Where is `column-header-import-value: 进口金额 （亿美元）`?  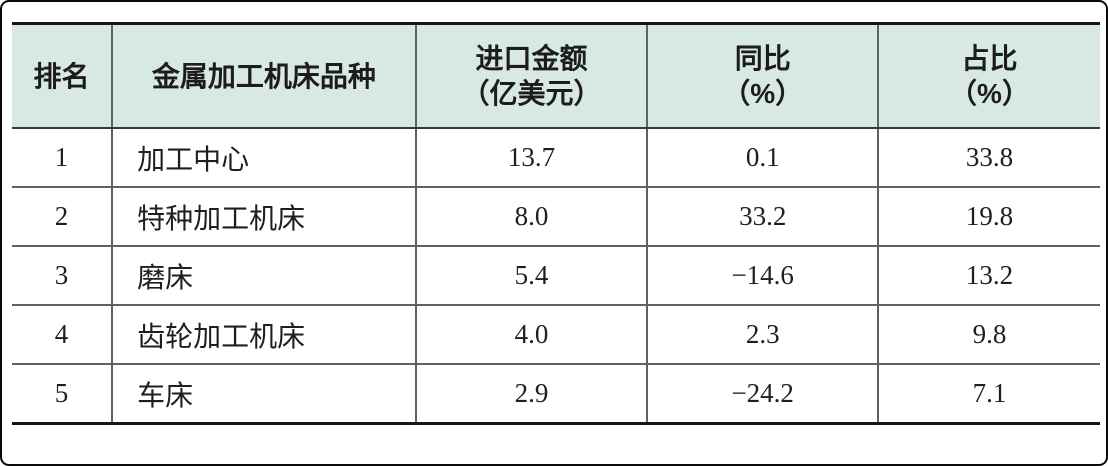
column-header-import-value: 进口金额 （亿美元） is located at coordinates (531, 76).